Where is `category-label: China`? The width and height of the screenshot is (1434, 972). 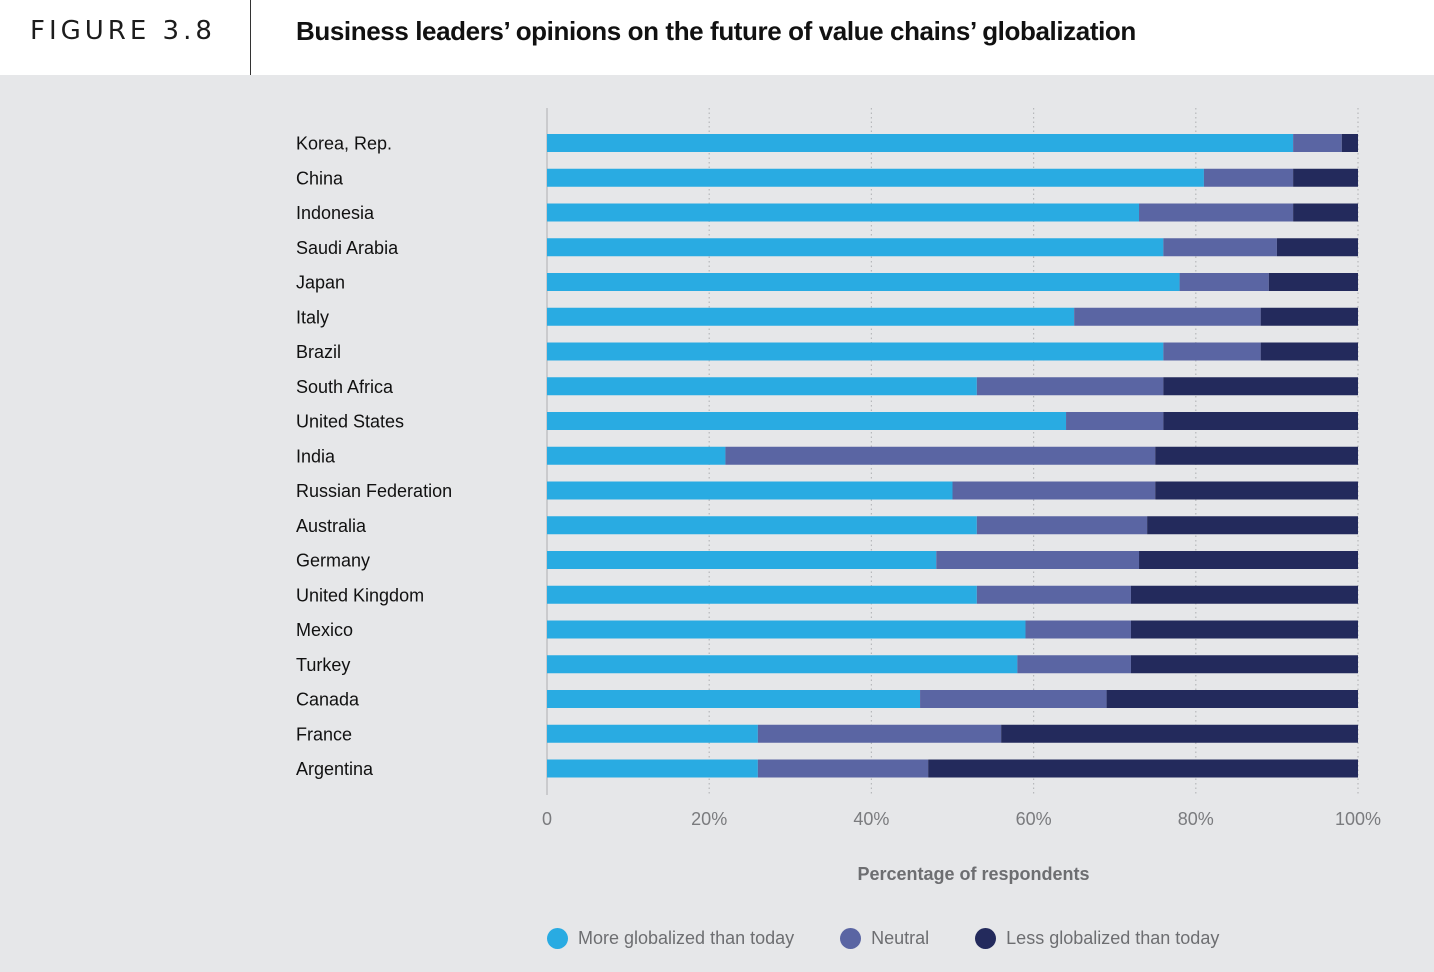
category-label: China is located at coordinates (320, 178).